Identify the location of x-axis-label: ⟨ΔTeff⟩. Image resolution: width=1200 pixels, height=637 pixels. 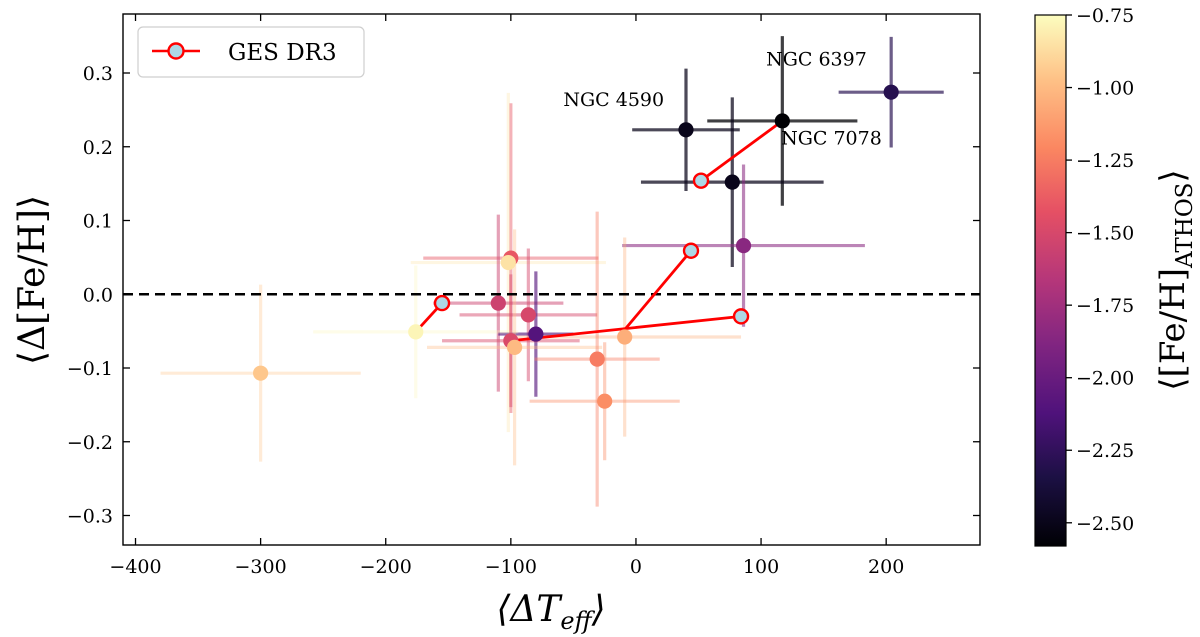
(550, 612).